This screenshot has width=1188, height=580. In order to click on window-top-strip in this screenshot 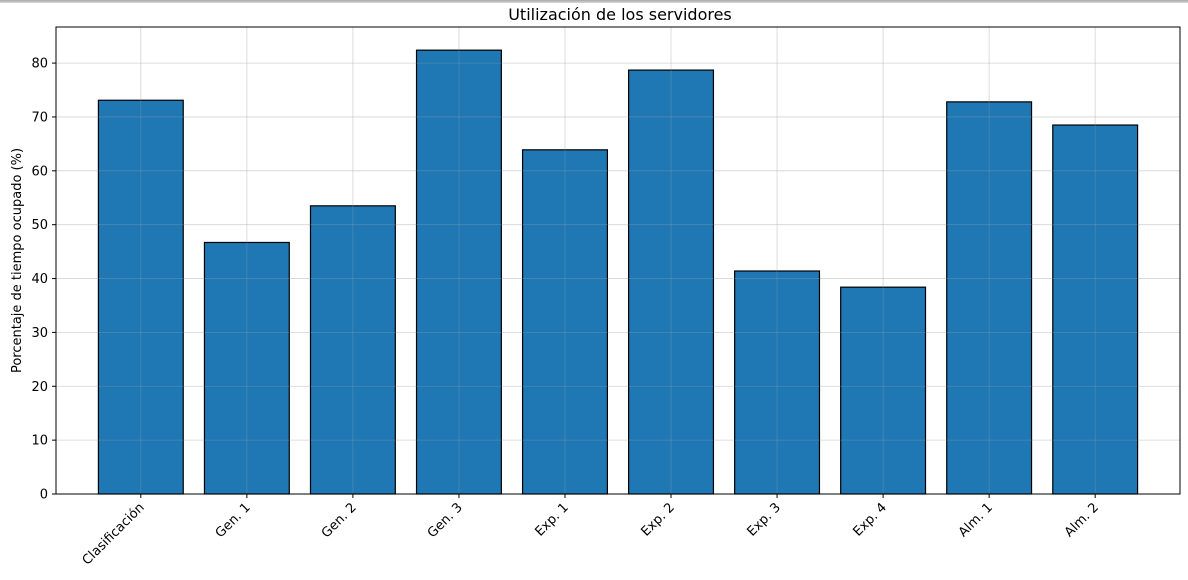, I will do `click(594, 1)`.